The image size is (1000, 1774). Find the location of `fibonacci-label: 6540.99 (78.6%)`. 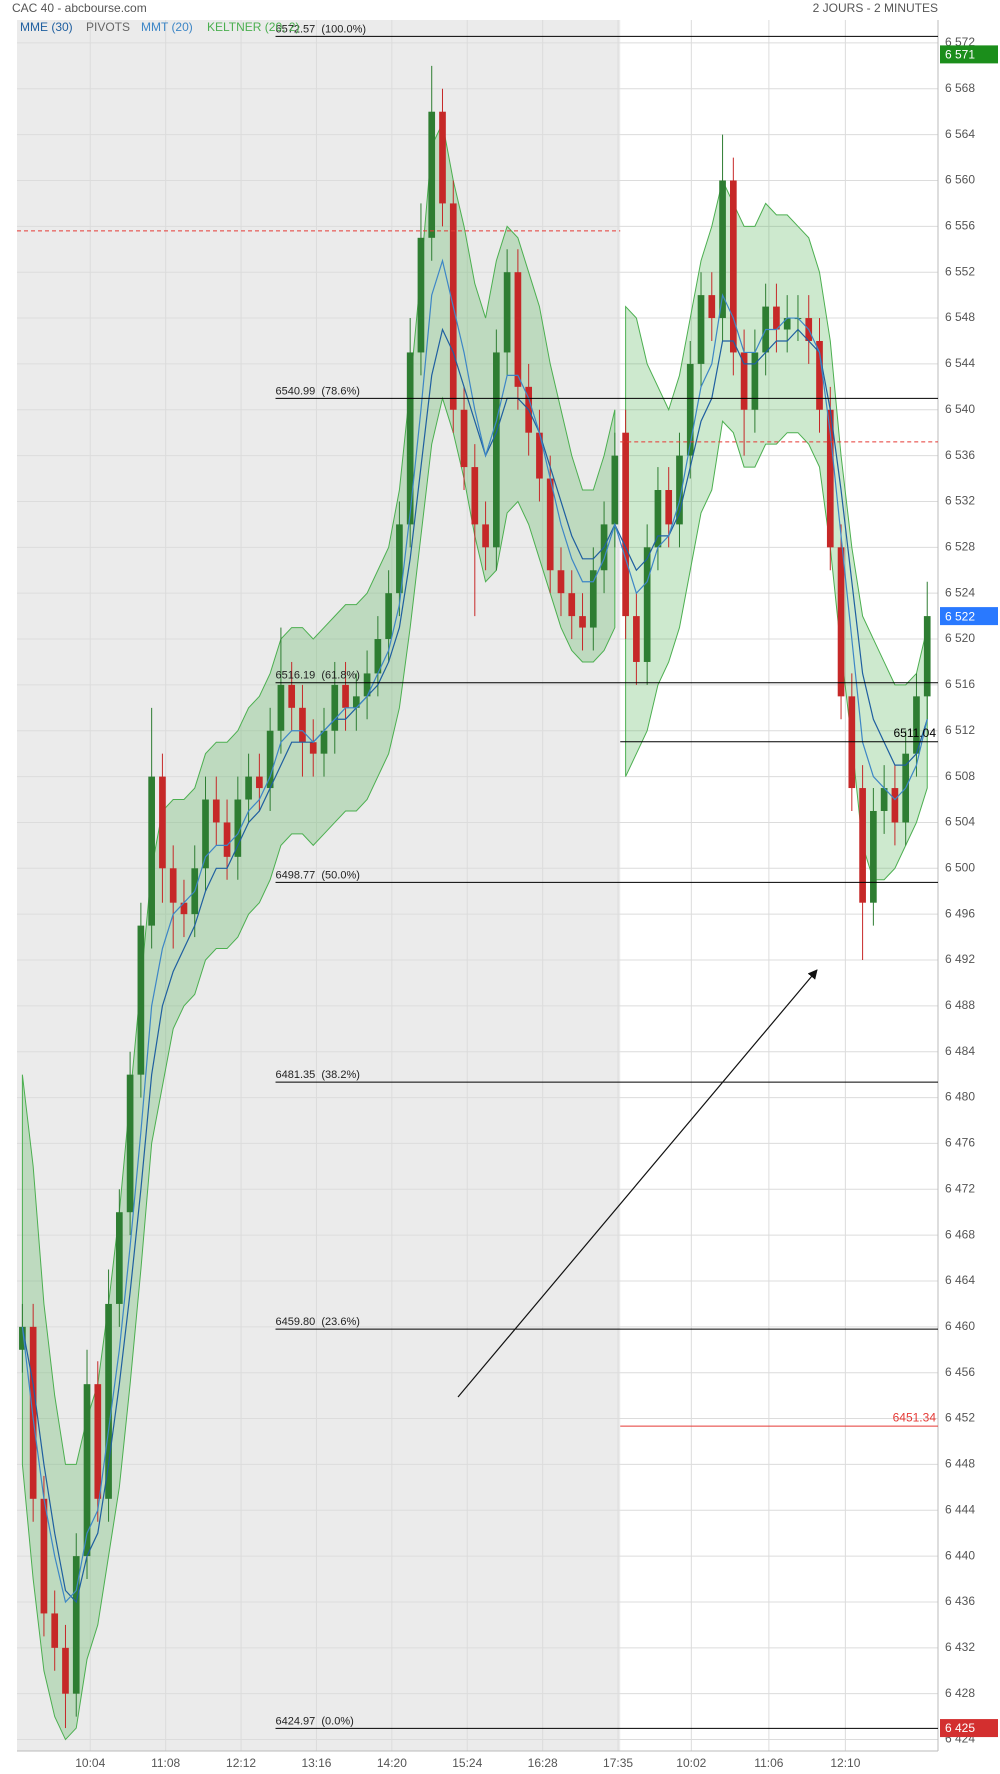

fibonacci-label: 6540.99 (78.6%) is located at coordinates (318, 391).